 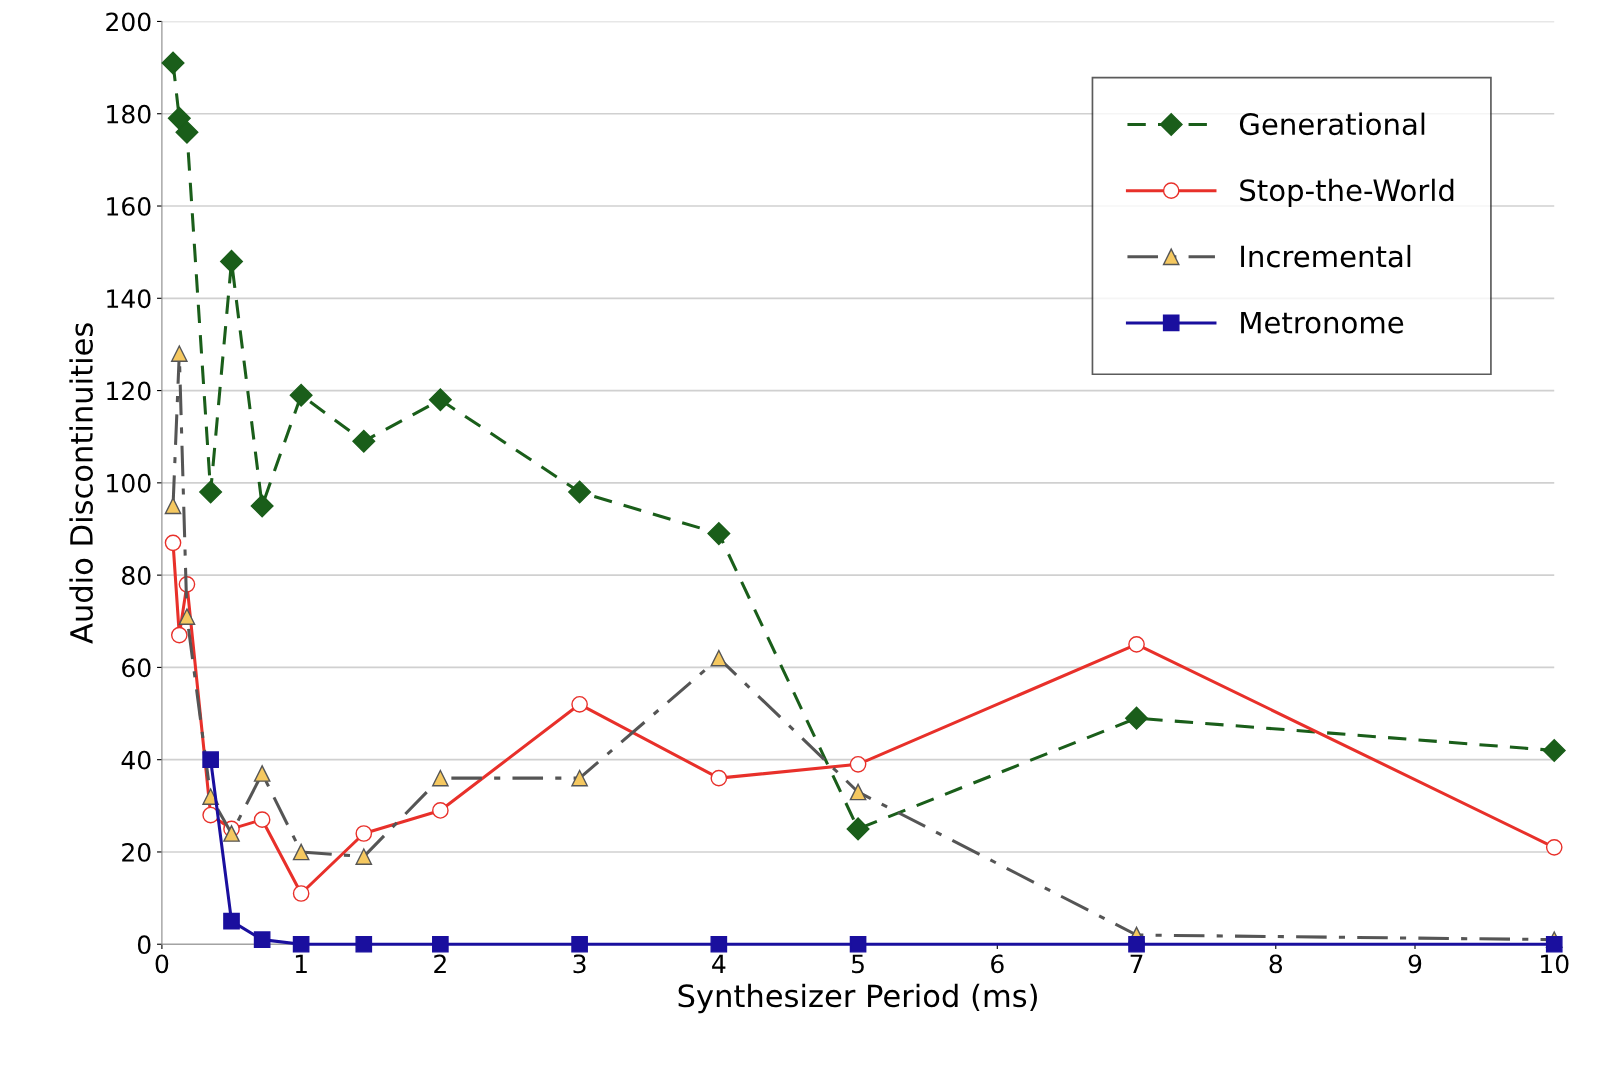 What do you see at coordinates (997, 964) in the screenshot?
I see `x-tick-label: 6` at bounding box center [997, 964].